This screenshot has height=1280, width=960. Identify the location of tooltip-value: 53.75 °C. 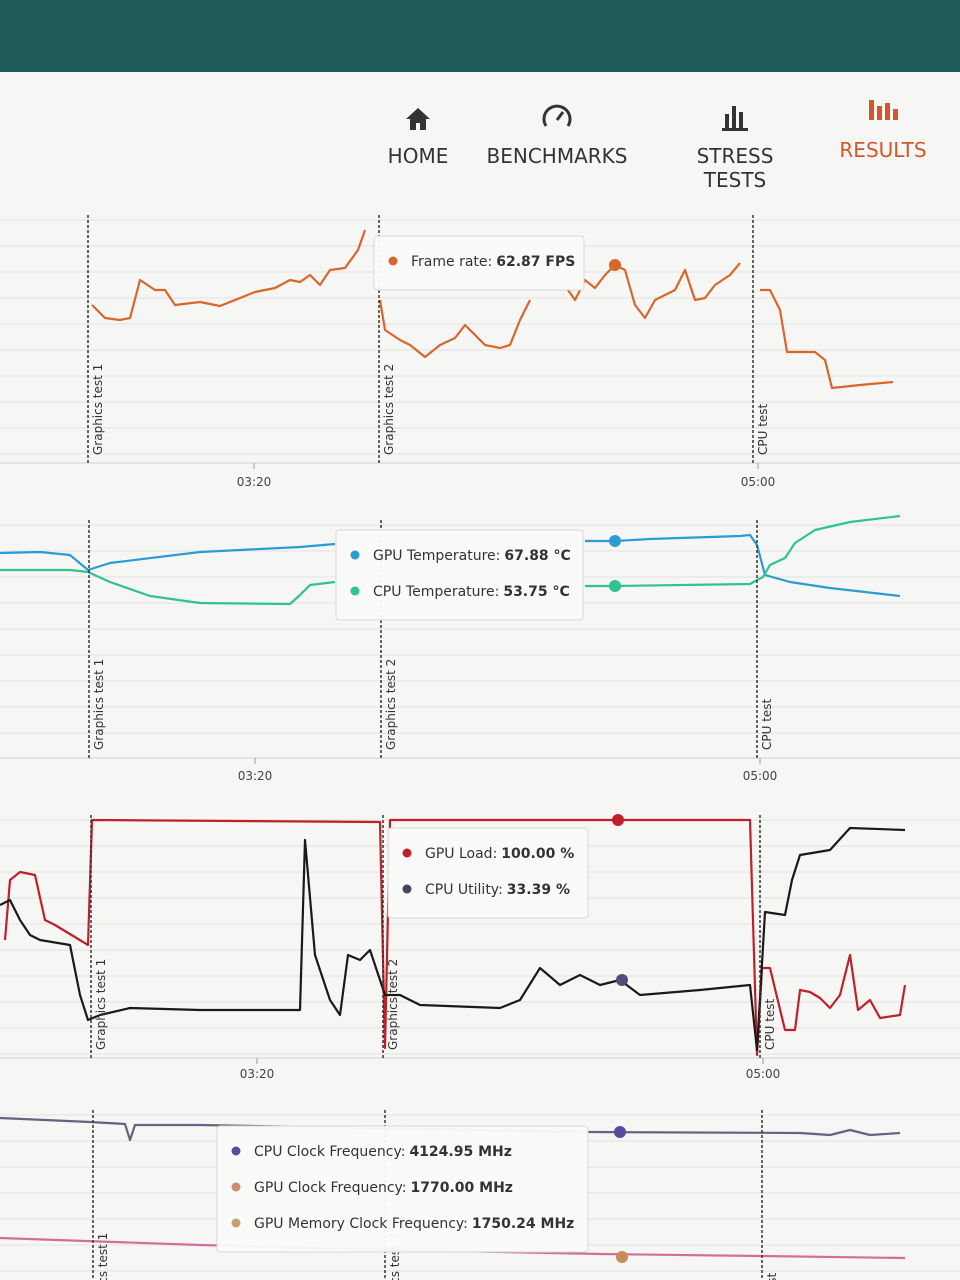
(536, 592).